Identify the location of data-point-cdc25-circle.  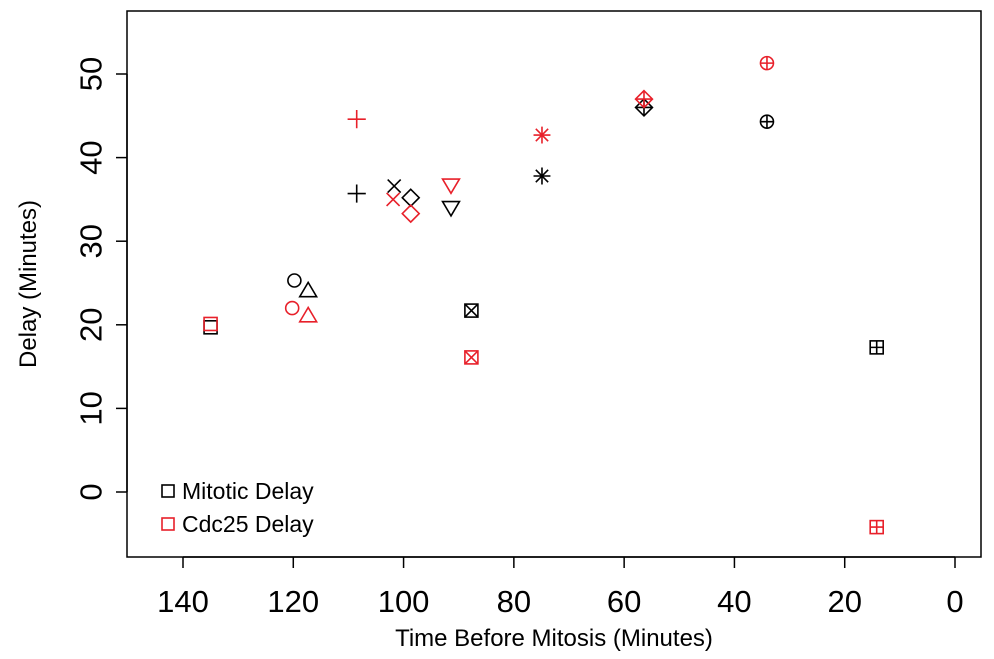
(292, 308).